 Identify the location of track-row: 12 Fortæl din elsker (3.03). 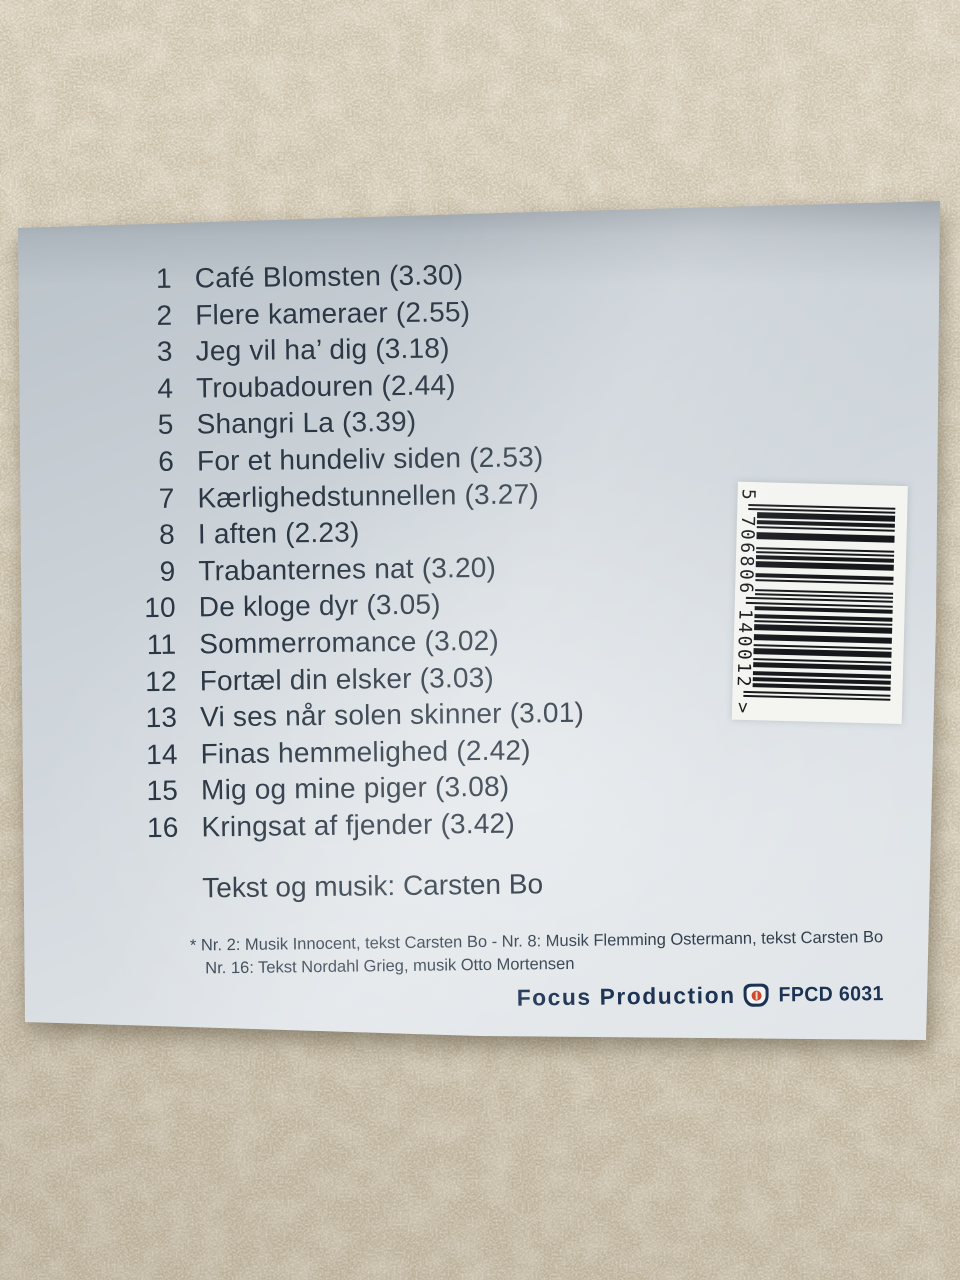
(362, 679).